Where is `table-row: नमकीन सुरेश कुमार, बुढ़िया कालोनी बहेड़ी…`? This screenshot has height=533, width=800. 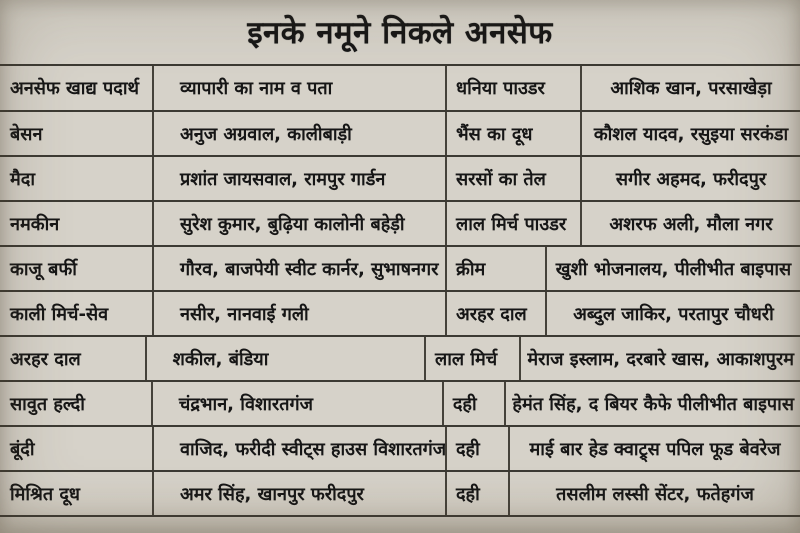
table-row: नमकीन सुरेश कुमार, बुढ़िया कालोनी बहेड़ी… is located at coordinates (400, 224).